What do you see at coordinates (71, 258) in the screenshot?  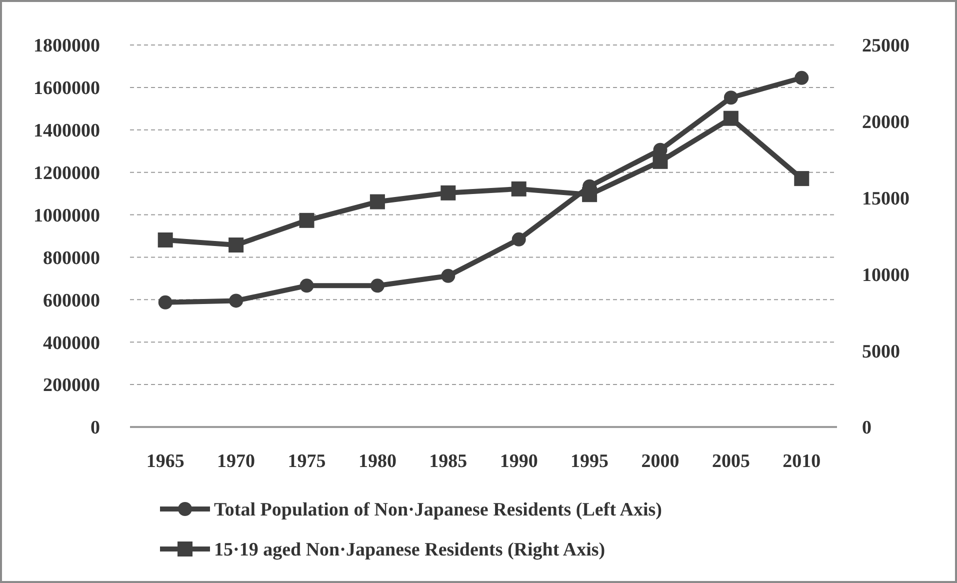 I see `y-tick-label: 800000` at bounding box center [71, 258].